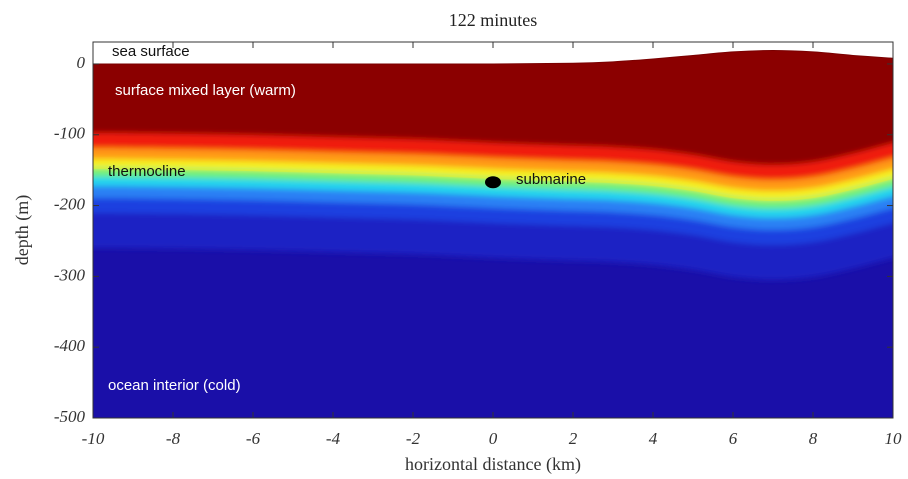  Describe the element at coordinates (813, 438) in the screenshot. I see `x-tick-label: 8` at that location.